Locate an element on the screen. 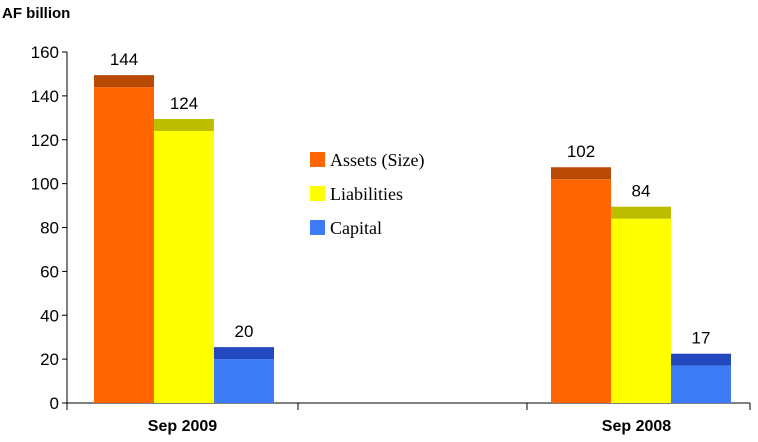 The width and height of the screenshot is (758, 442). legend-label: Assets (Size) is located at coordinates (377, 160).